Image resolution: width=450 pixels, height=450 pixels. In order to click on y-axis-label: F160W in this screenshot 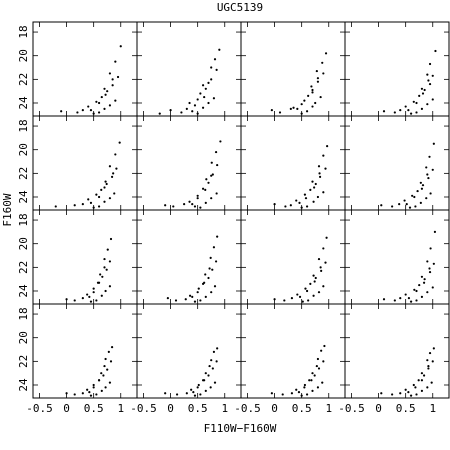, I will do `click(7, 209)`.